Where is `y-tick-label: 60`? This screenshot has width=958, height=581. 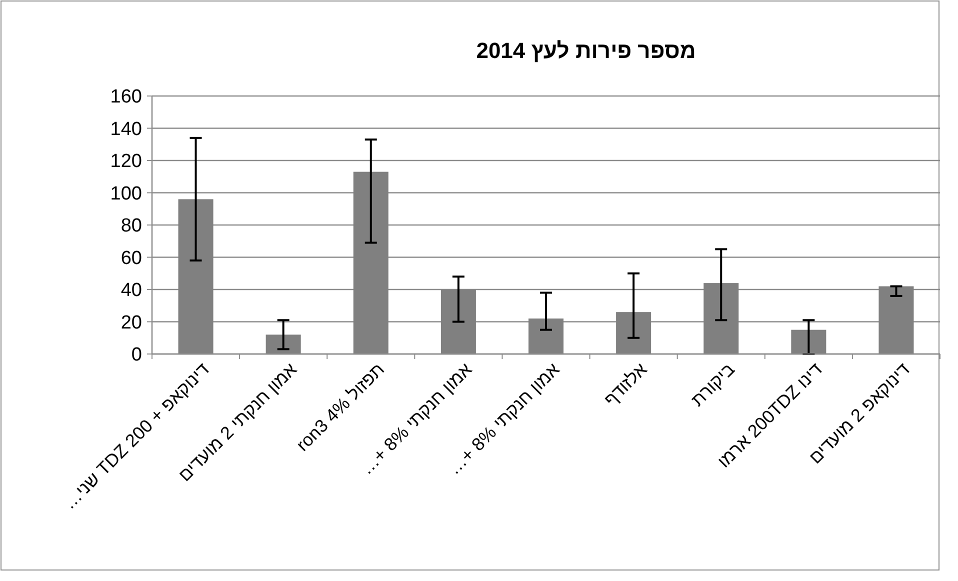
y-tick-label: 60 is located at coordinates (131, 258).